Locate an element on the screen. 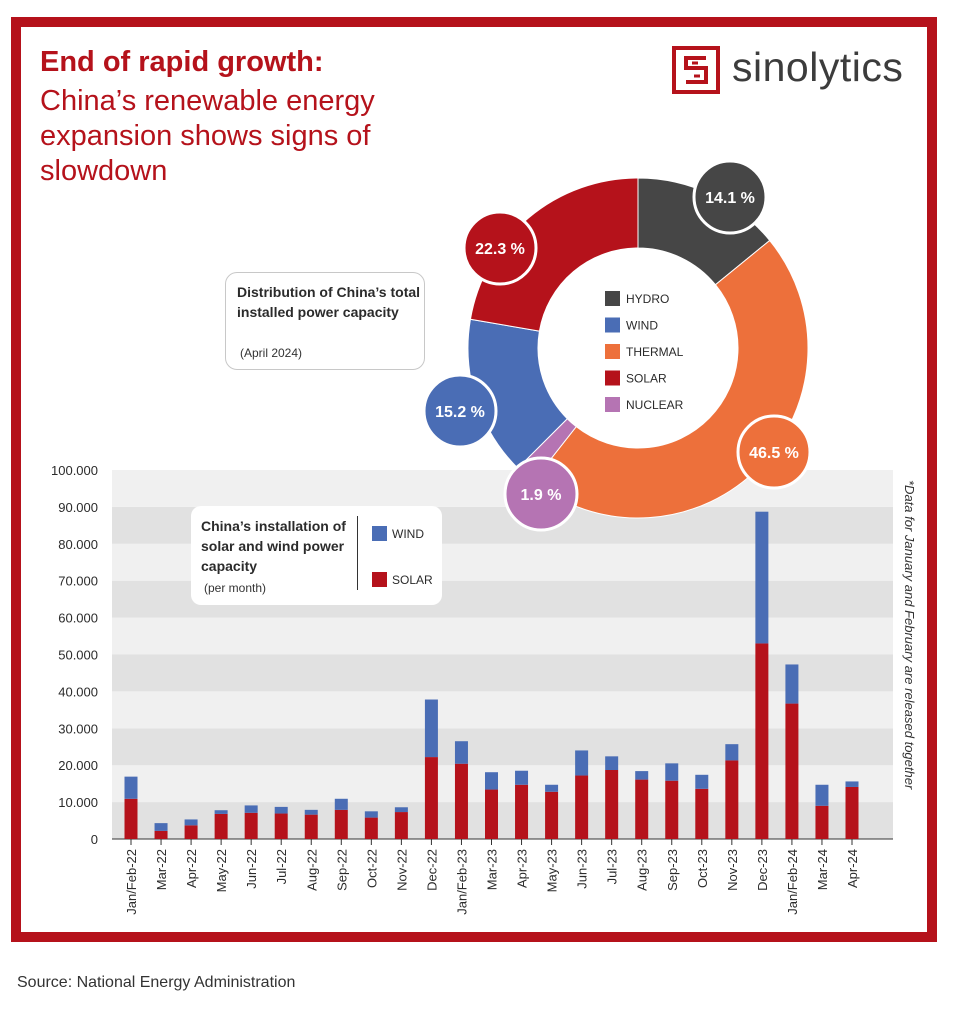 This screenshot has height=1024, width=962. value-bubble-thermal is located at coordinates (774, 452).